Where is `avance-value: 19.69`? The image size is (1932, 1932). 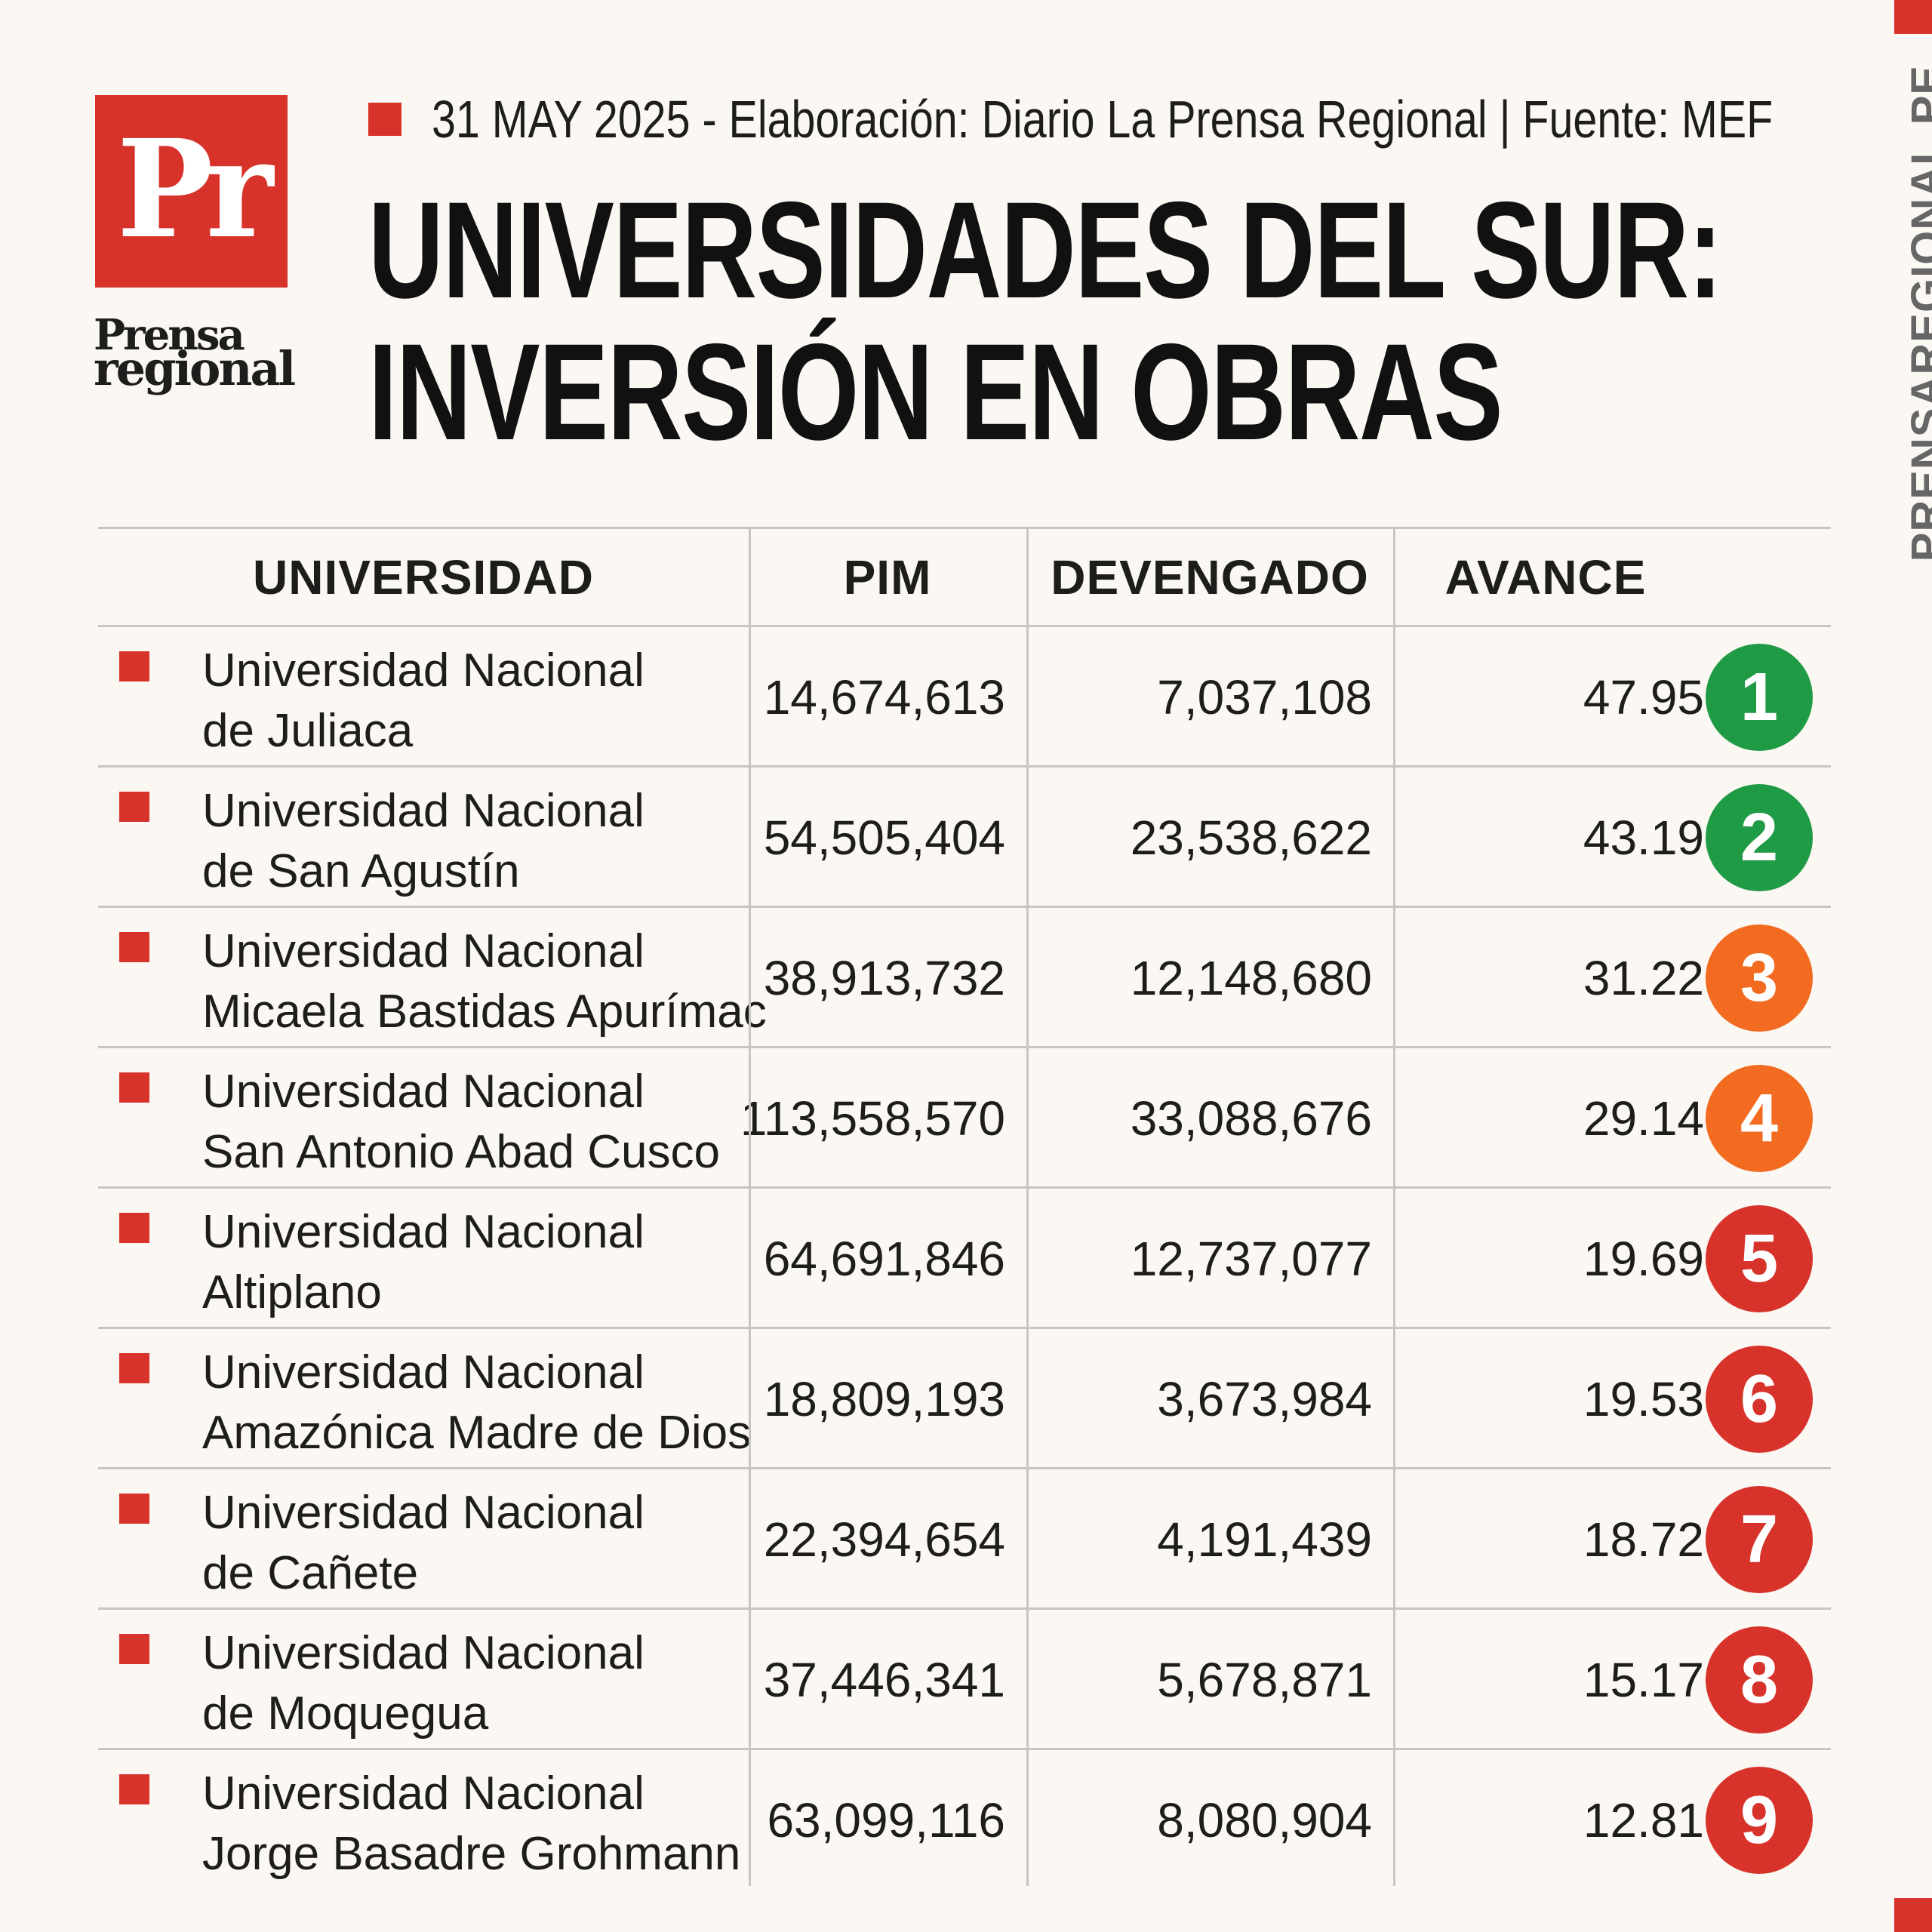
avance-value: 19.69 is located at coordinates (1643, 1259).